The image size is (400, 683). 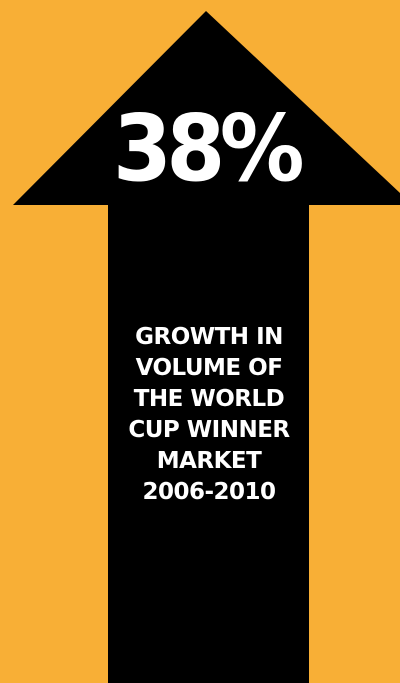 I want to click on caption-line: GROWTH IN, so click(x=209, y=337).